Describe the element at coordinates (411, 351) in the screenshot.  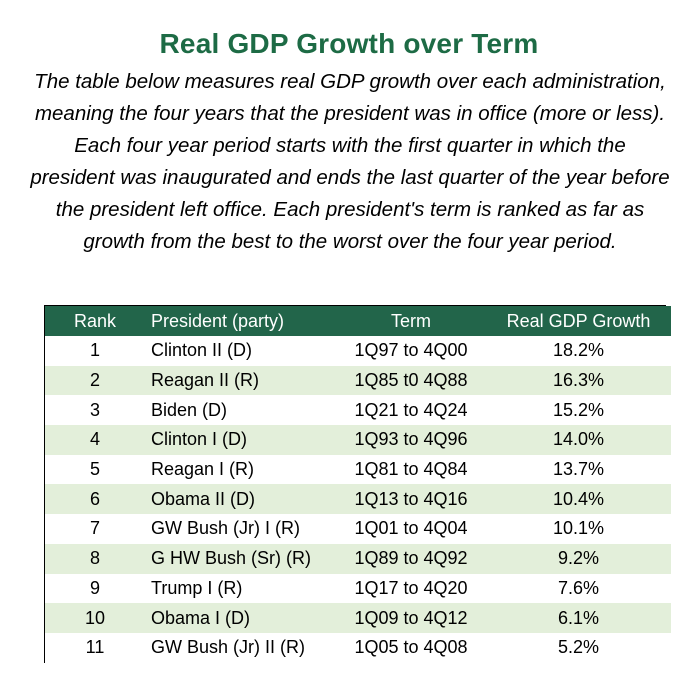
I see `term-cell: 1Q97 to 4Q00` at that location.